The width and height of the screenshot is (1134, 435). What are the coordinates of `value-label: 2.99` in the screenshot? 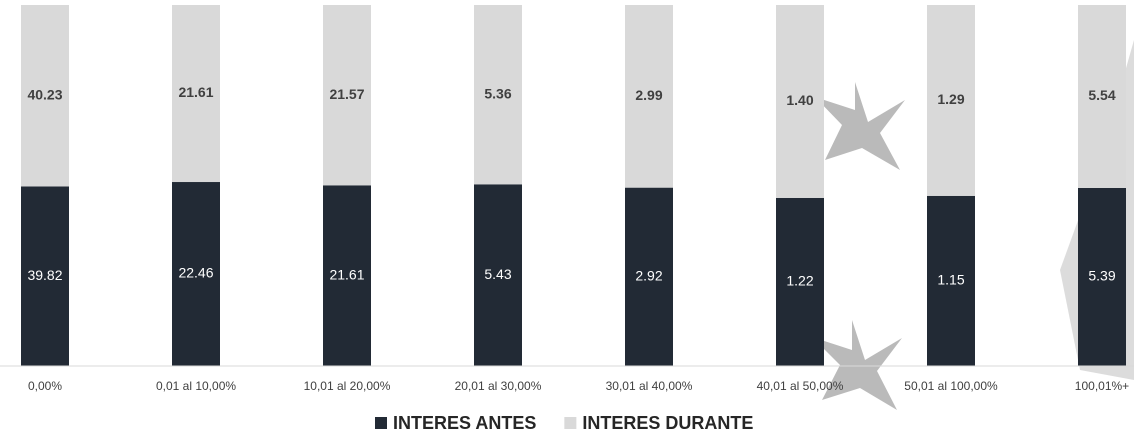 It's located at (648, 95).